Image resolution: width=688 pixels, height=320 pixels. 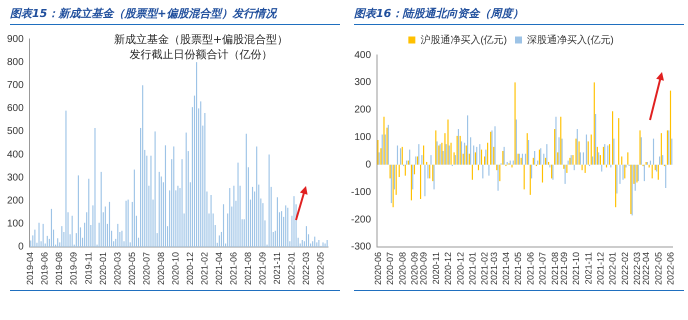 I want to click on y-tick-label: 700, so click(x=15, y=85).